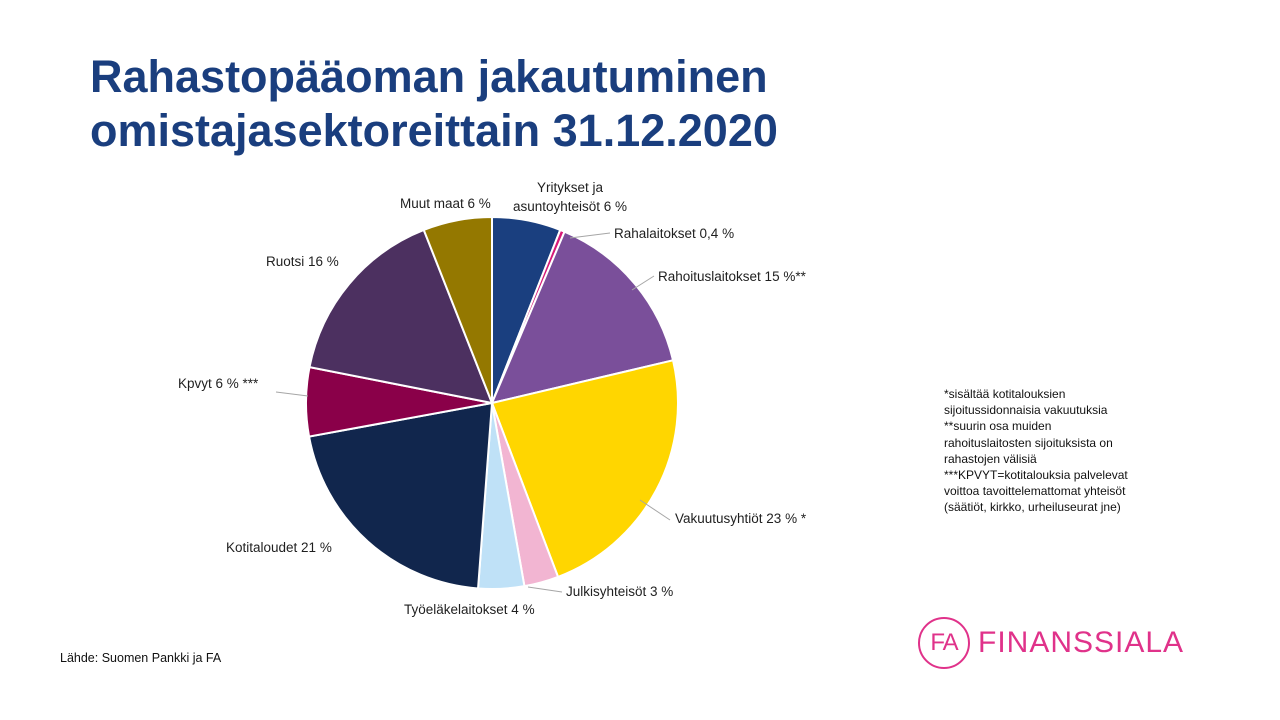 The width and height of the screenshot is (1280, 720). I want to click on slice-label: Vakuutusyhtiöt 23 % *, so click(741, 518).